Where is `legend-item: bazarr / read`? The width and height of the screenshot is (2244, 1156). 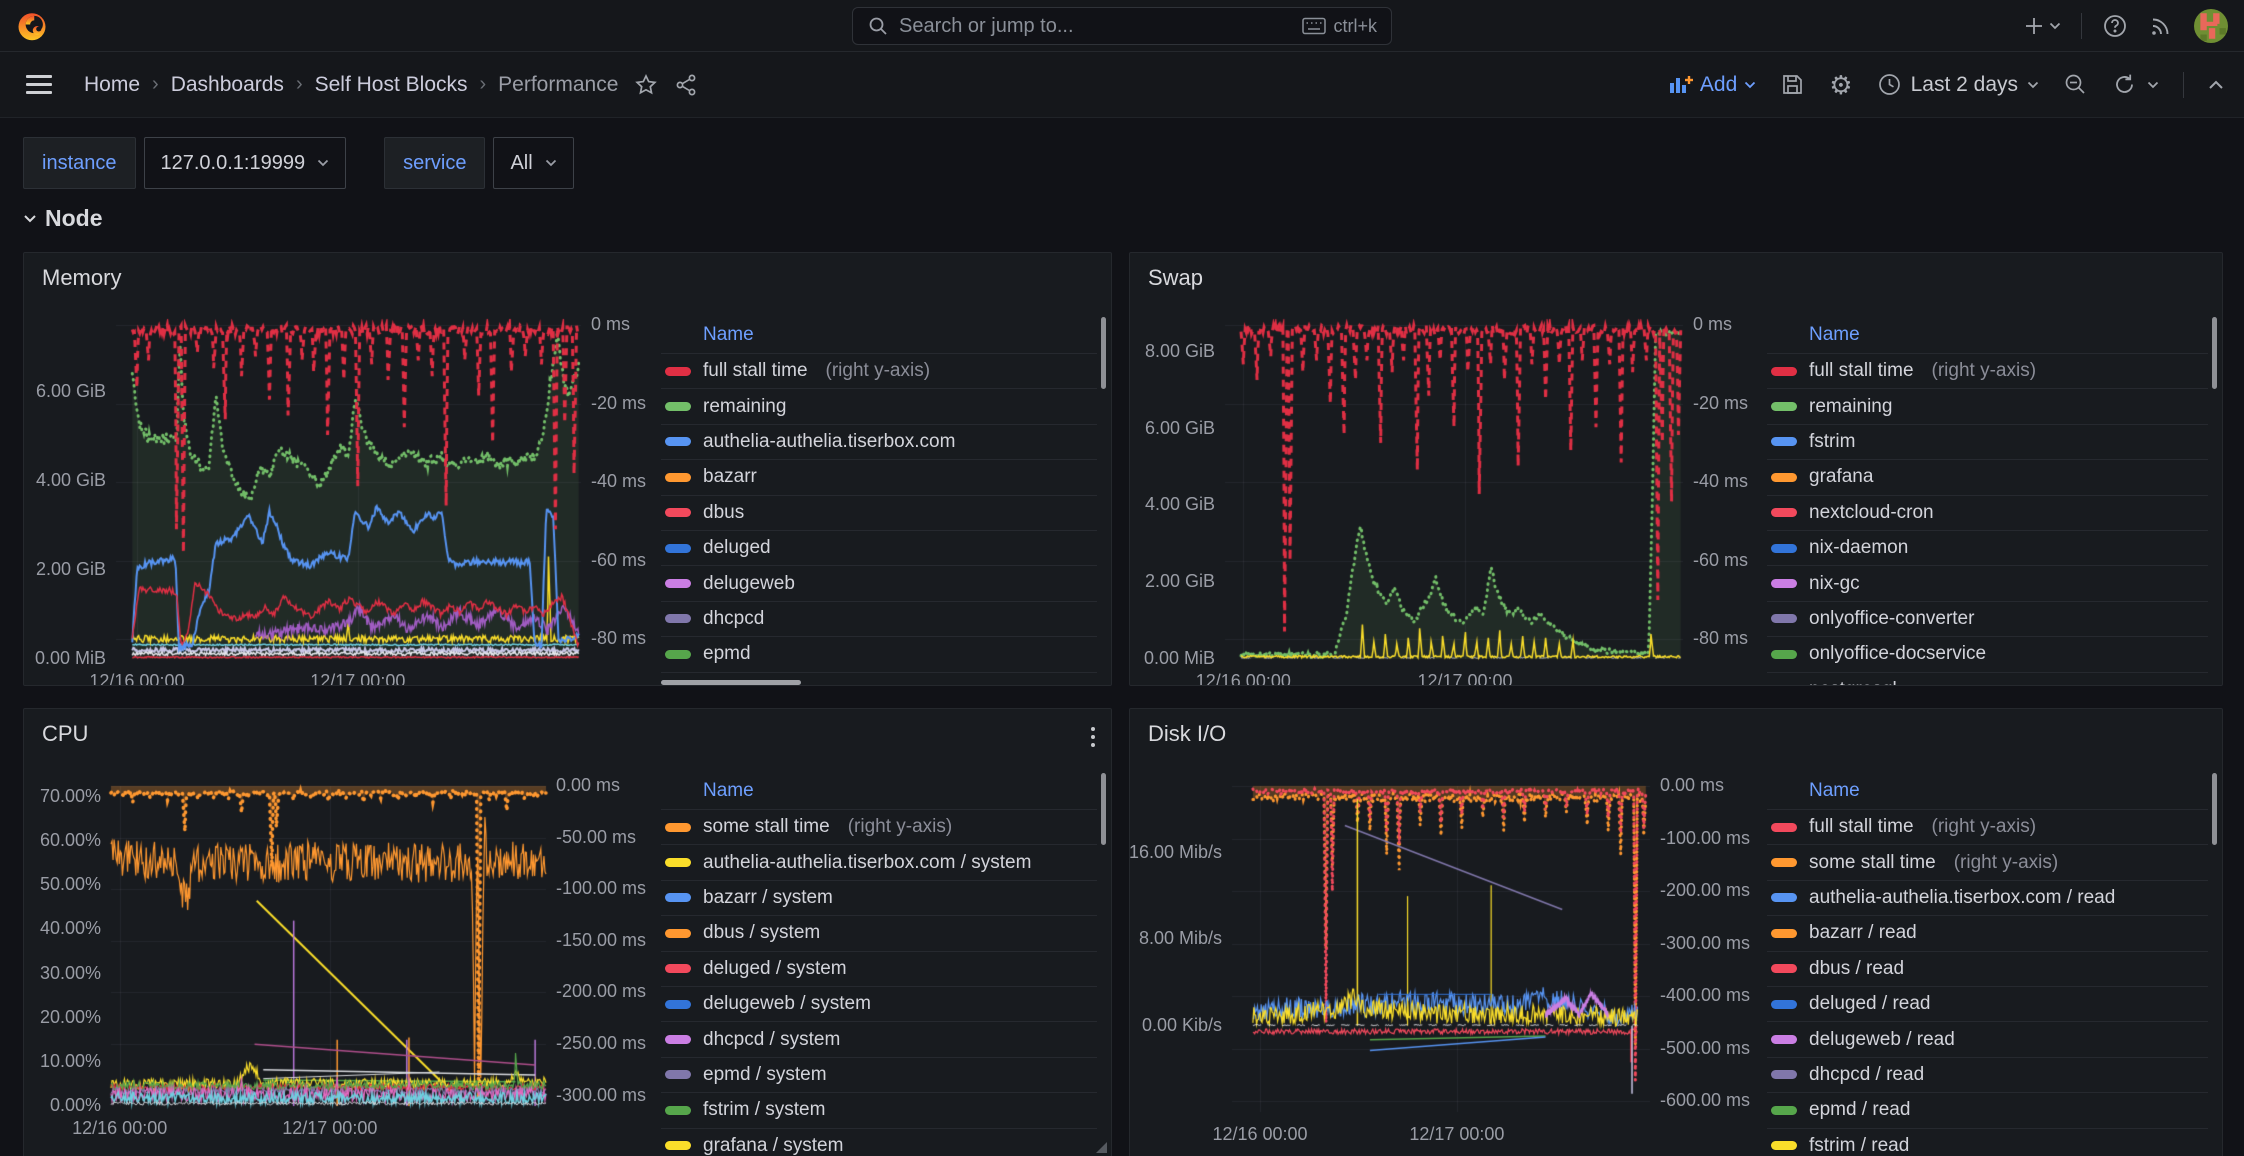
legend-item: bazarr / read is located at coordinates (1987, 932).